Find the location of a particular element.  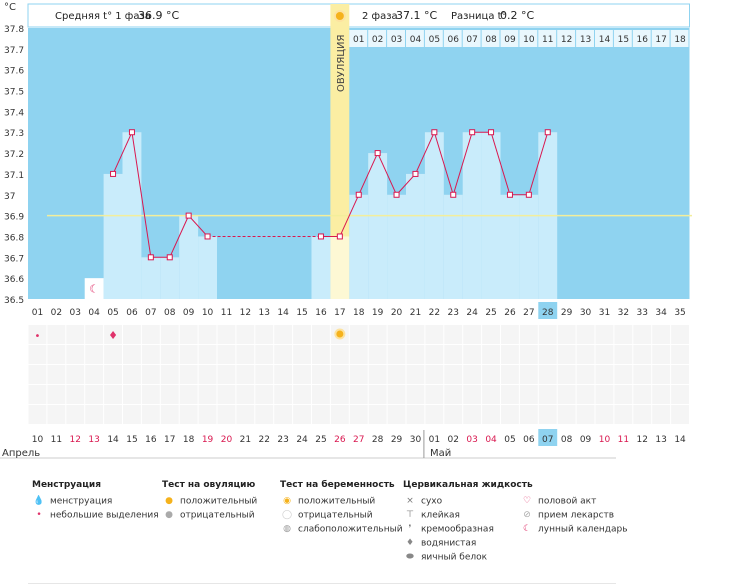

date-label: 28 is located at coordinates (378, 440).